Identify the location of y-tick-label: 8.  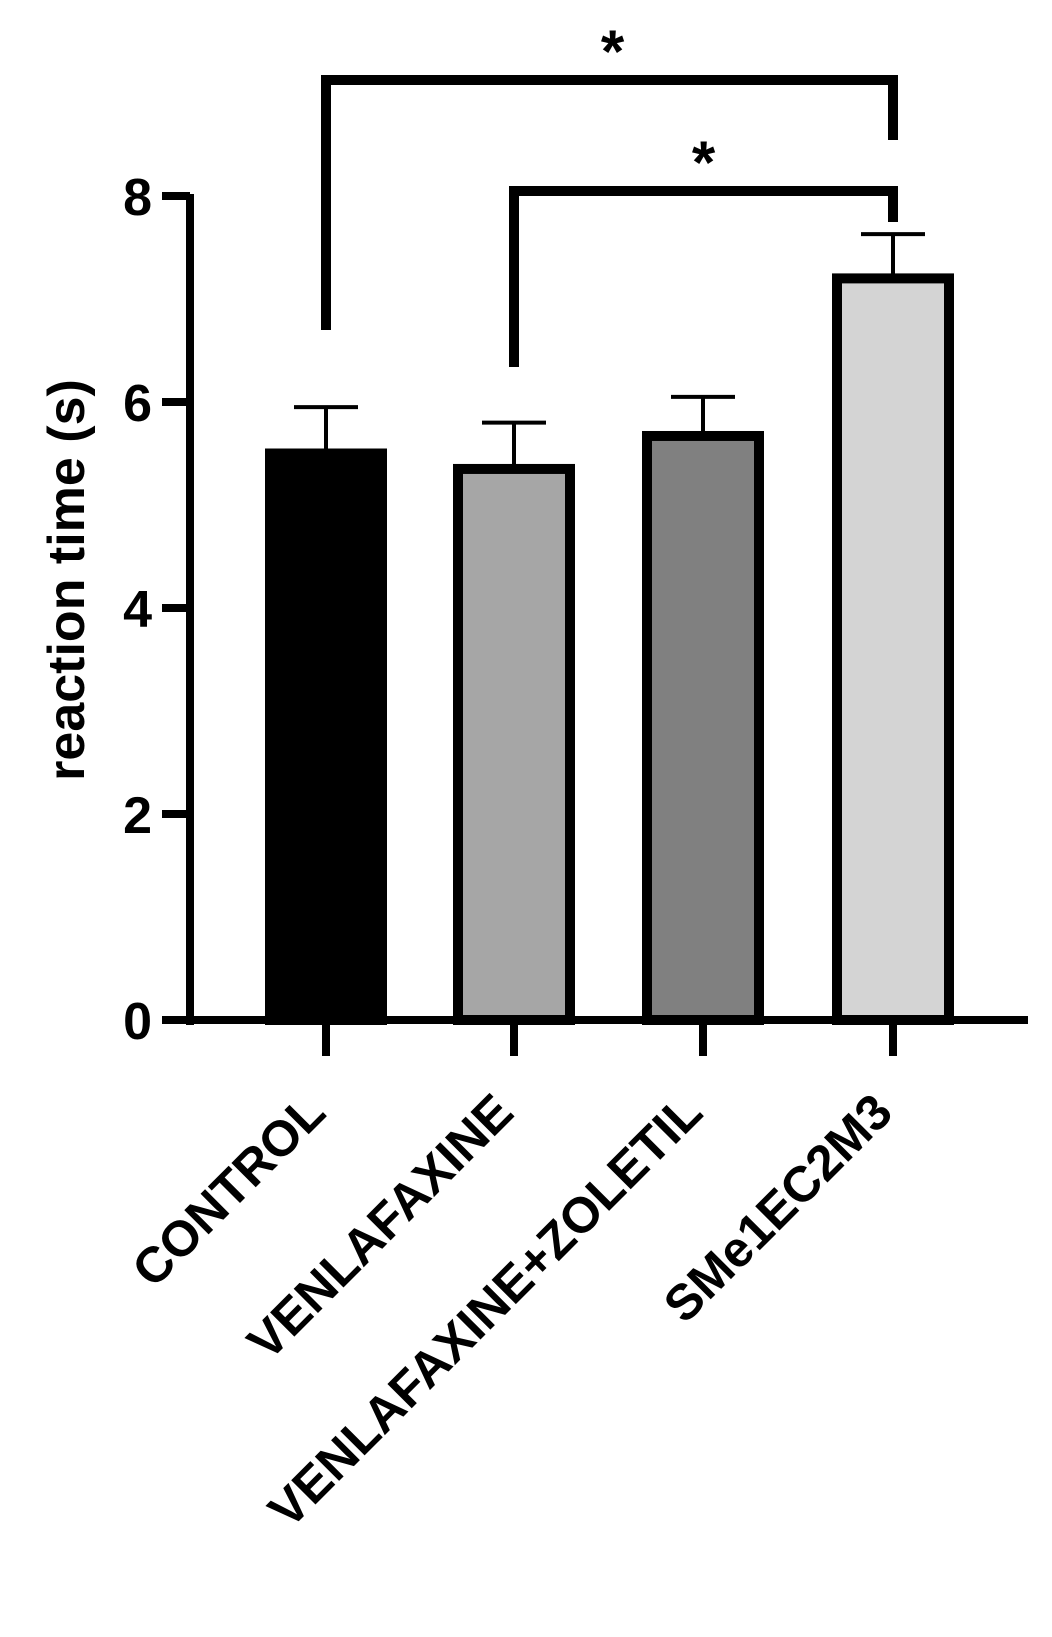
(137, 198).